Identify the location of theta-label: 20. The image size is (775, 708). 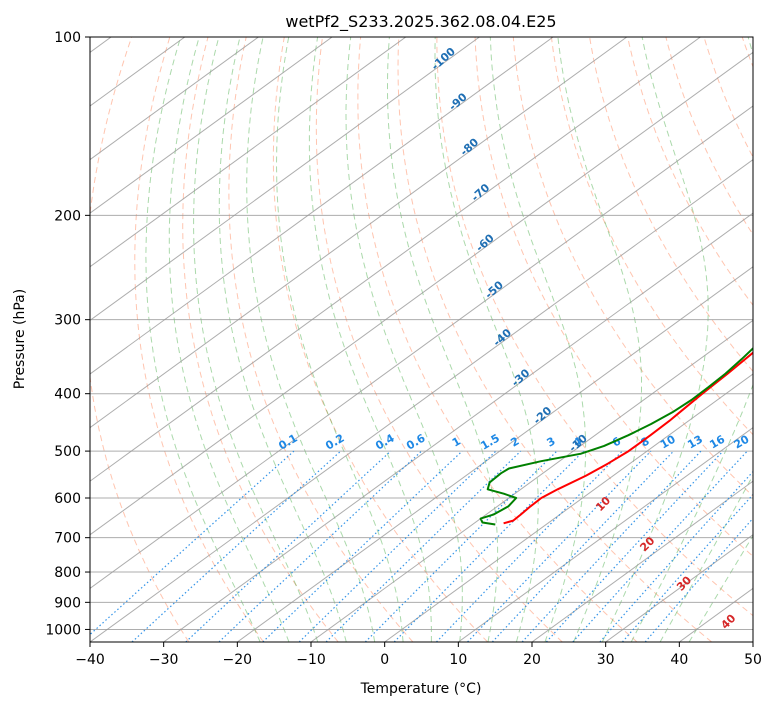
(647, 544).